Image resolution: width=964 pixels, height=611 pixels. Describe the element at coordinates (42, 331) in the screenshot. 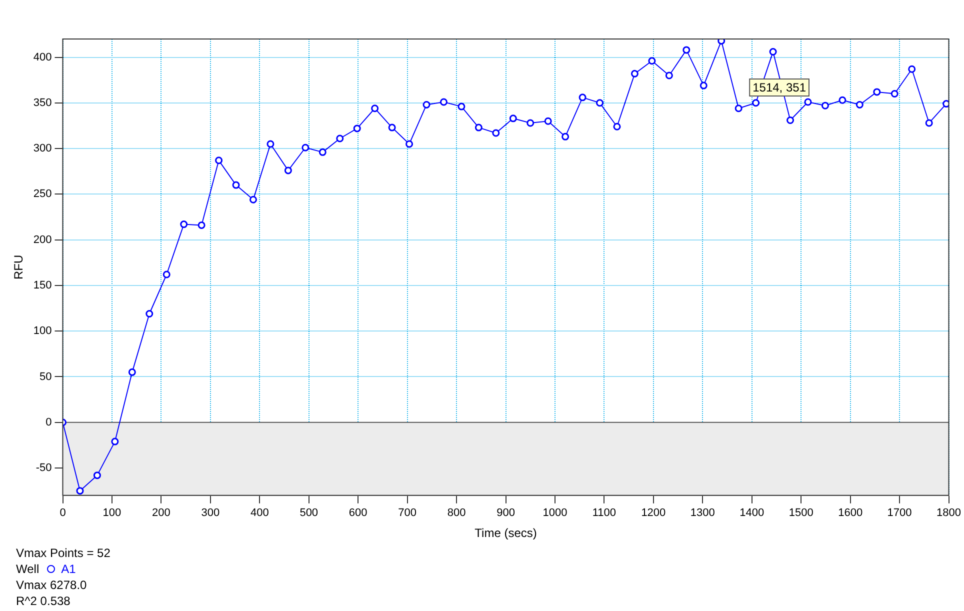

I see `y-tick-label: 100` at that location.